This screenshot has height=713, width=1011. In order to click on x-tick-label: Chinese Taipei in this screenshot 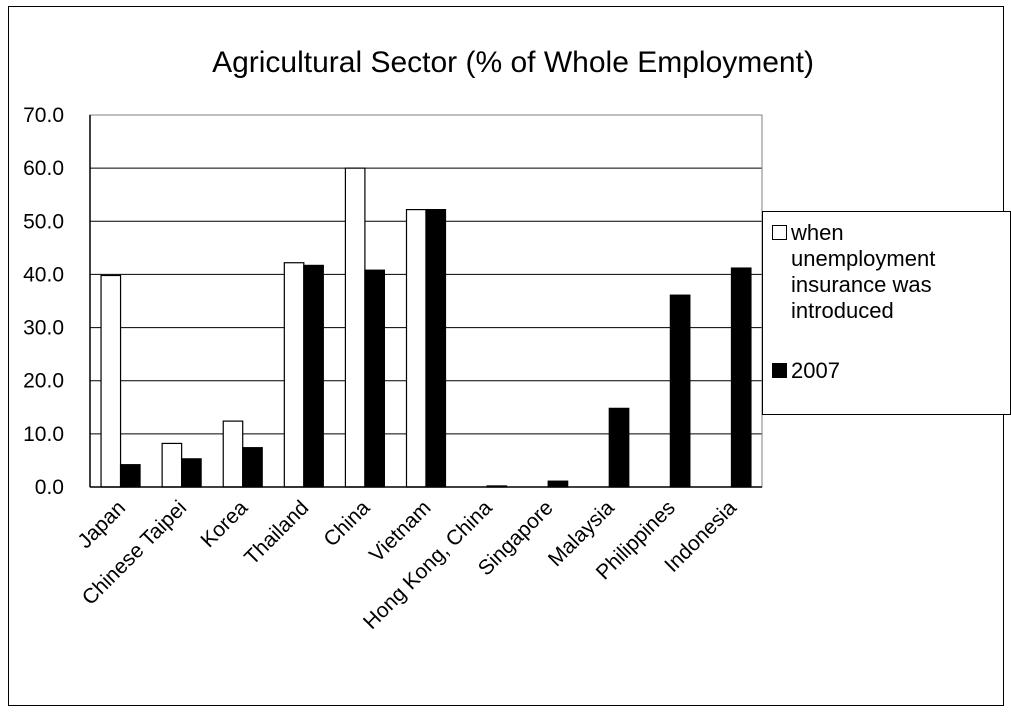, I will do `click(134, 552)`.